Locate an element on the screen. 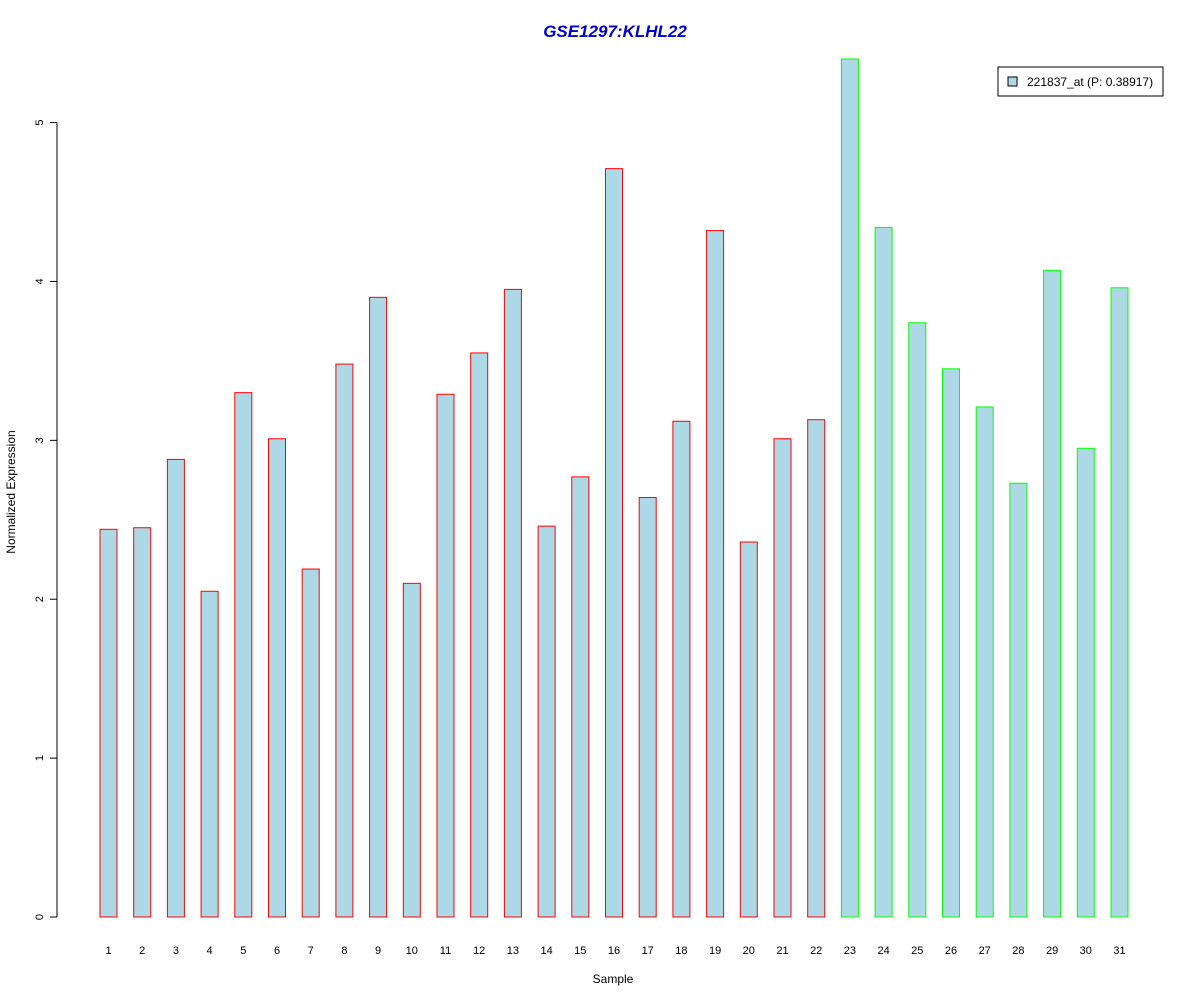 Image resolution: width=1200 pixels, height=1000 pixels. x-tick-label: 14 is located at coordinates (546, 951).